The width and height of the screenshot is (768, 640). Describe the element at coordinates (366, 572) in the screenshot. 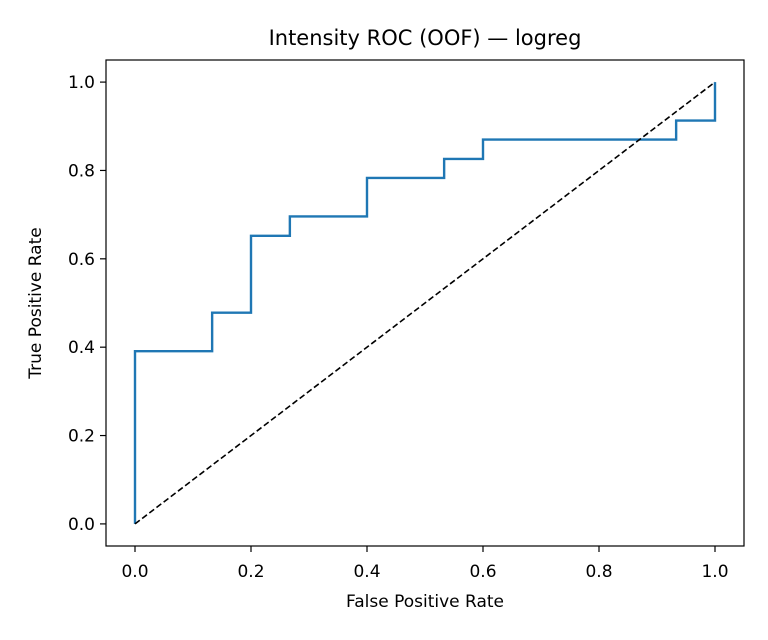

I see `x-tick-label: 0.4` at that location.